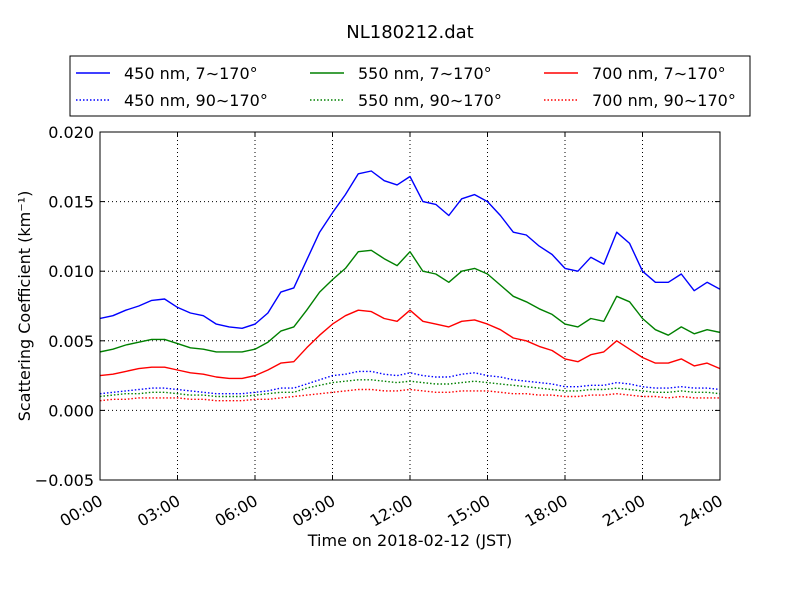  I want to click on y-tick-label: 0.010, so click(71, 271).